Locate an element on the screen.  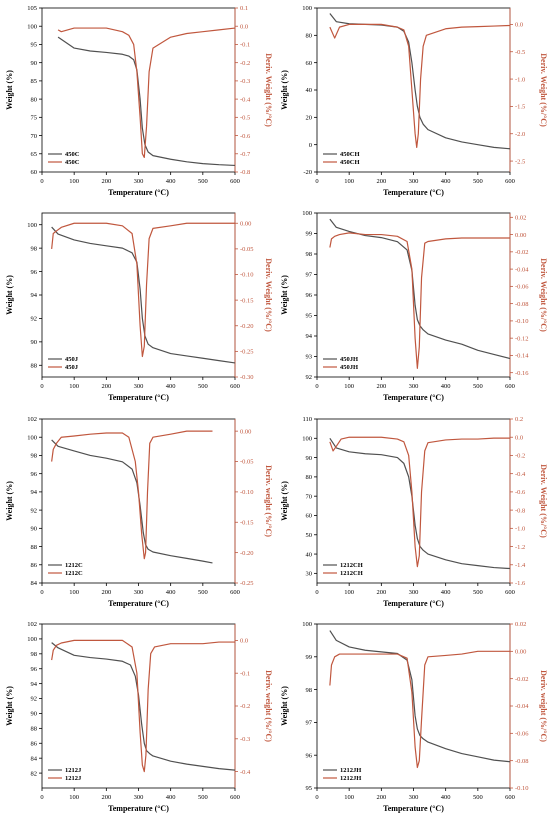
y-tick-label: 95 is located at coordinates (34, 45).